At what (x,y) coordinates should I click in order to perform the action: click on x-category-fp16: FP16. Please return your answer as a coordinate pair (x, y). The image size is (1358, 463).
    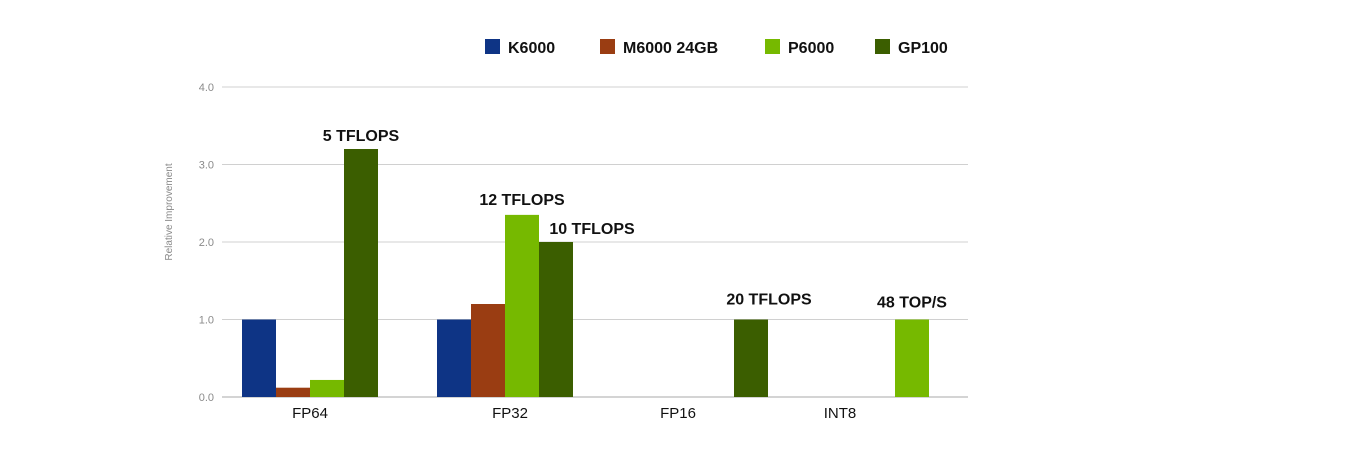
    Looking at the image, I should click on (678, 413).